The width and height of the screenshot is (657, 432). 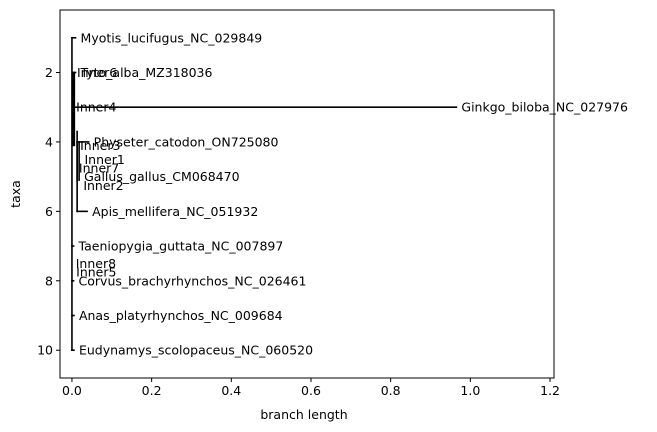 What do you see at coordinates (49, 72) in the screenshot?
I see `y-tick-label: 2` at bounding box center [49, 72].